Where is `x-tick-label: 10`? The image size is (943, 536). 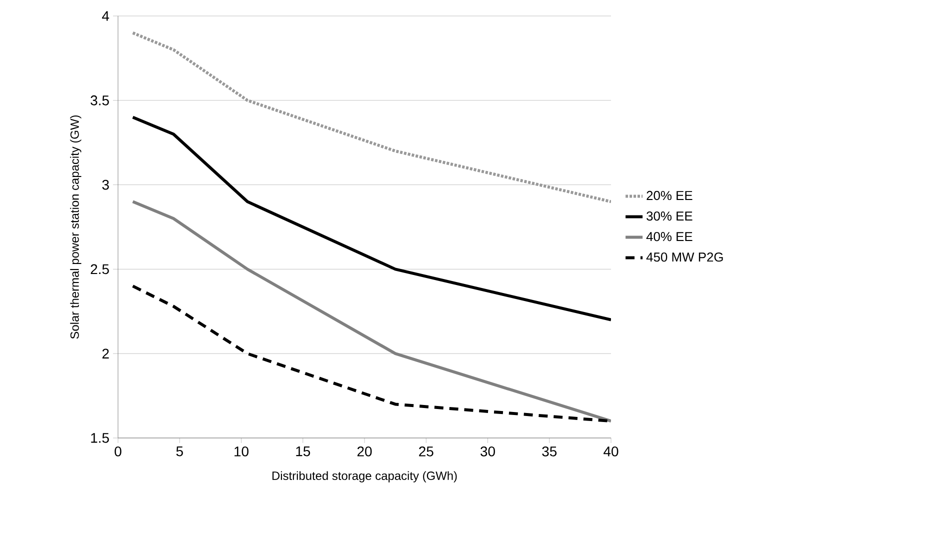
x-tick-label: 10 is located at coordinates (241, 451).